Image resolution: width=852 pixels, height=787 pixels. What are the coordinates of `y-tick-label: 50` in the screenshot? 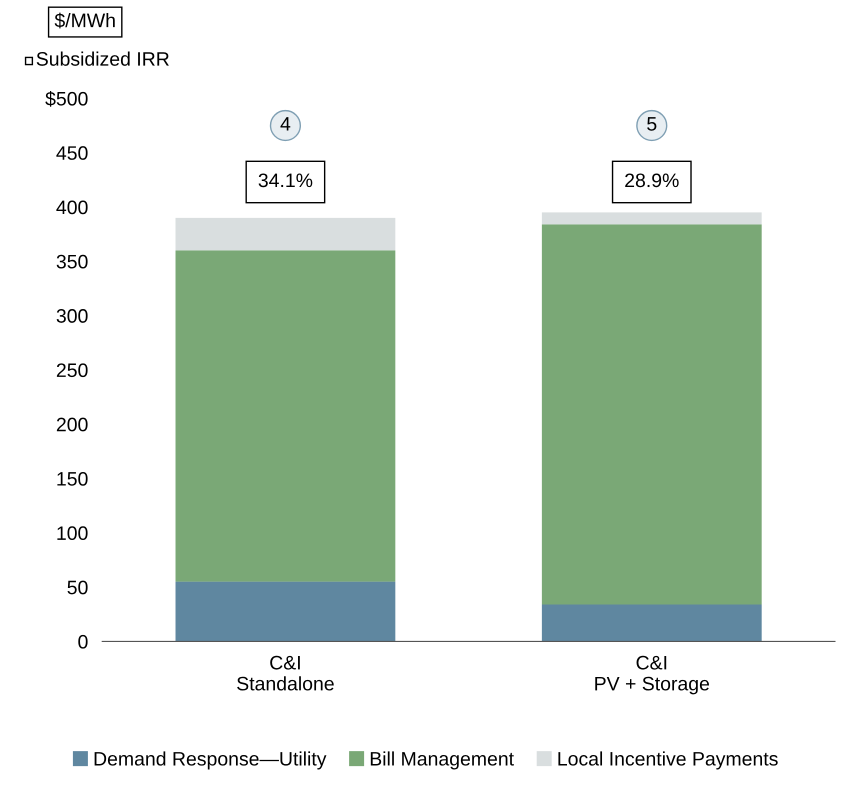 It's located at (78, 587).